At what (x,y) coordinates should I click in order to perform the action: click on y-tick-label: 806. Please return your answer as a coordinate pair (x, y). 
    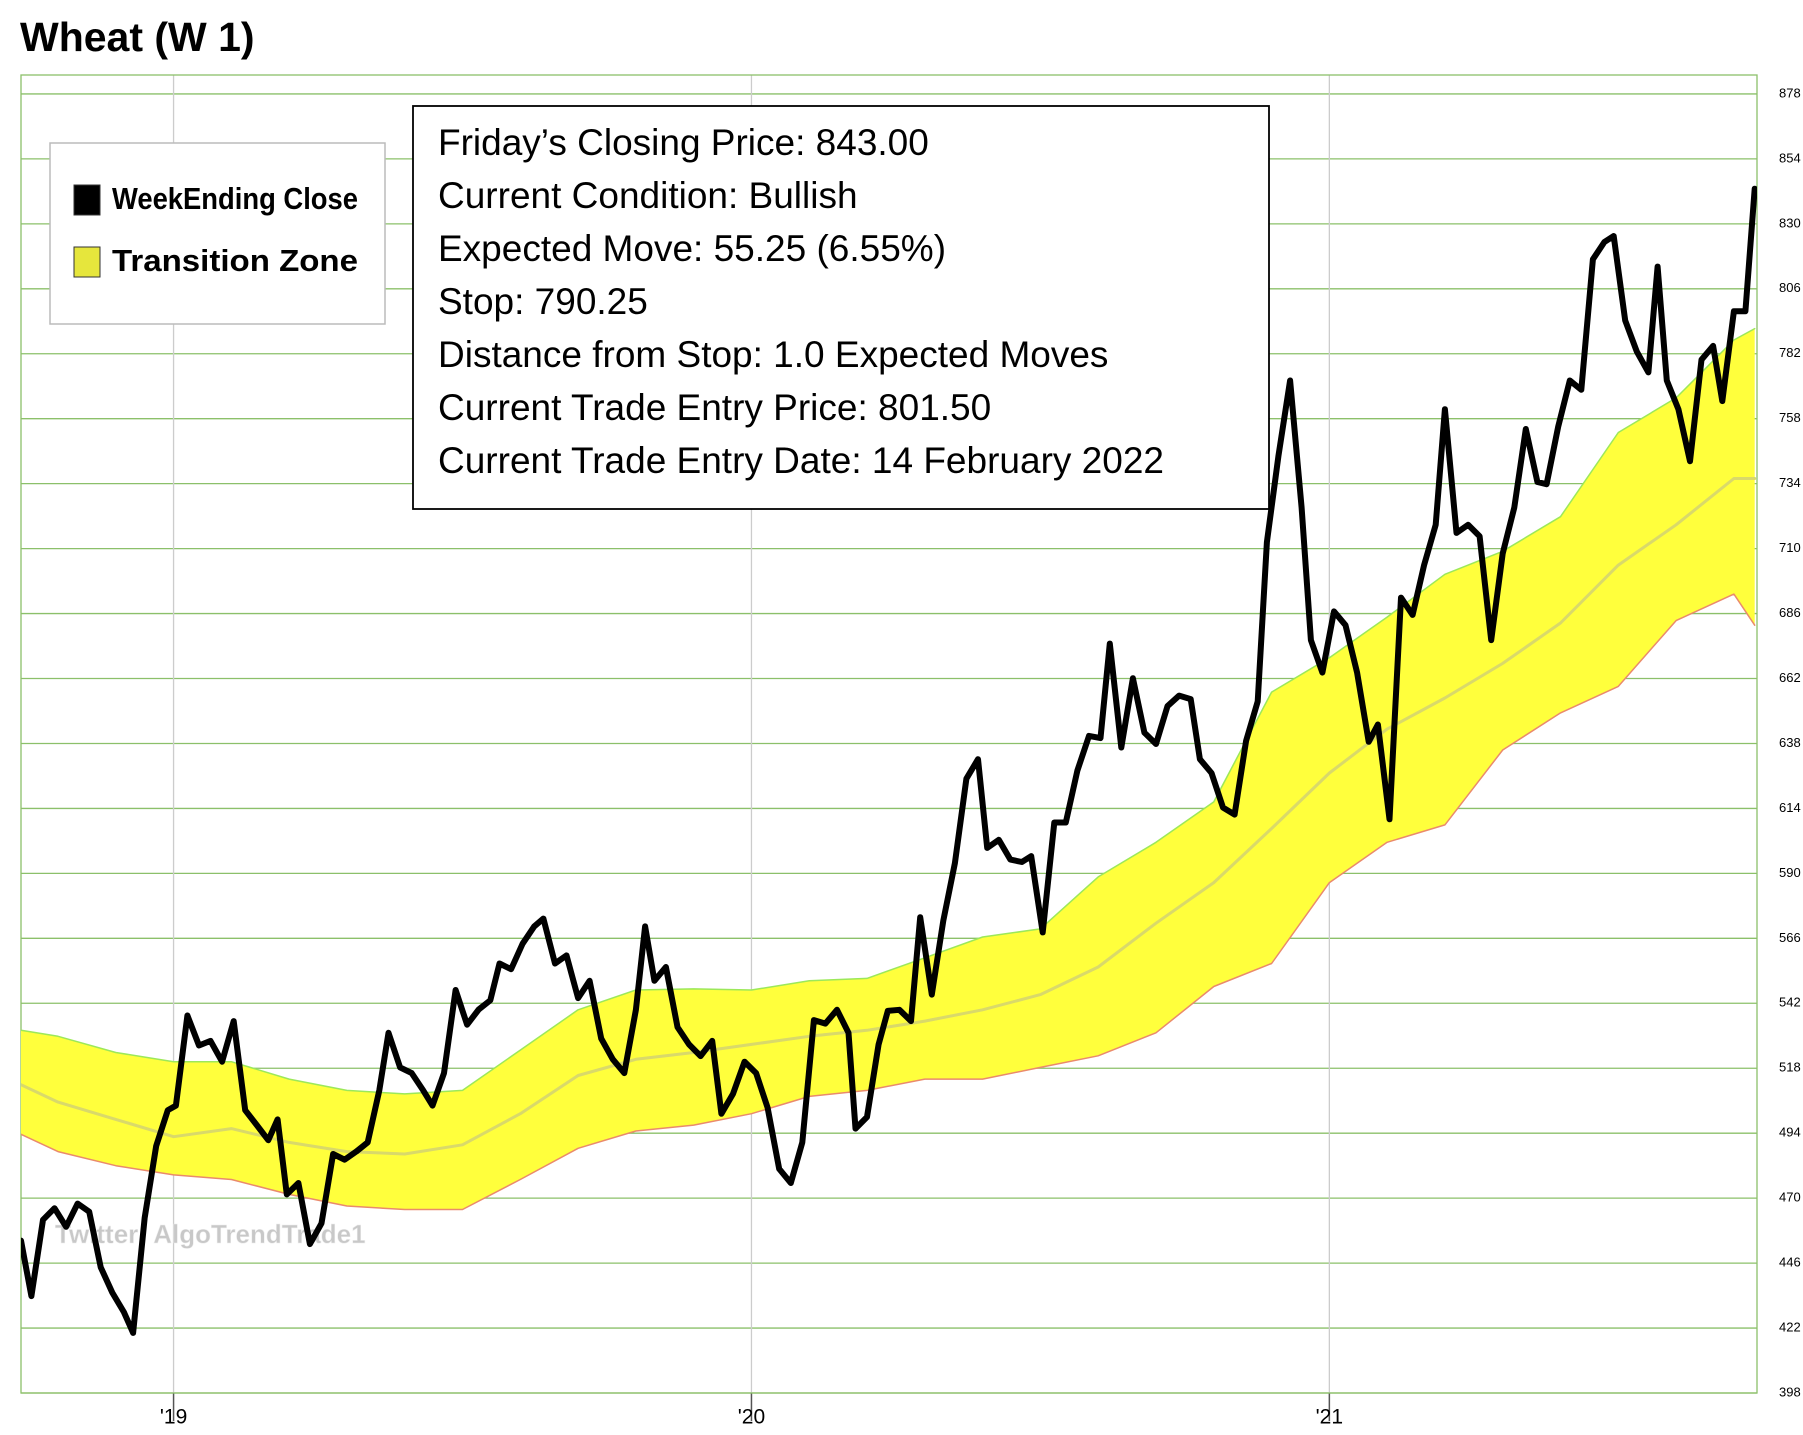
    Looking at the image, I should click on (1790, 287).